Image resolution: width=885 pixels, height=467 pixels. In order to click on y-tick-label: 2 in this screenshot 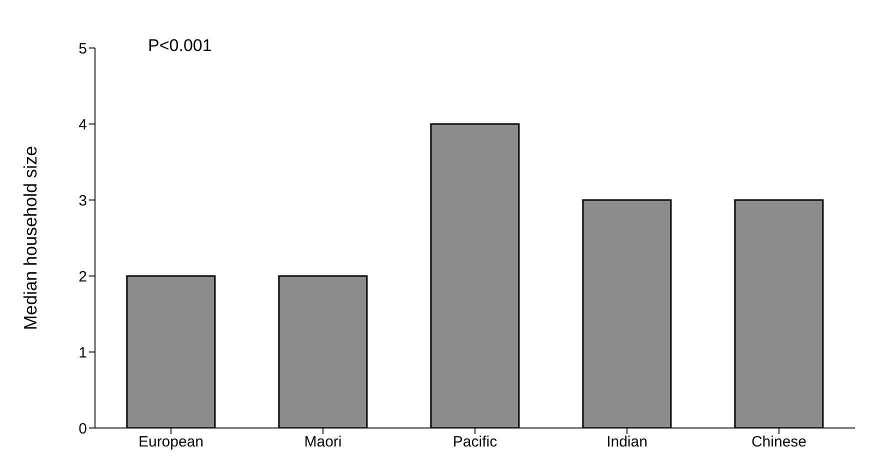, I will do `click(82, 277)`.